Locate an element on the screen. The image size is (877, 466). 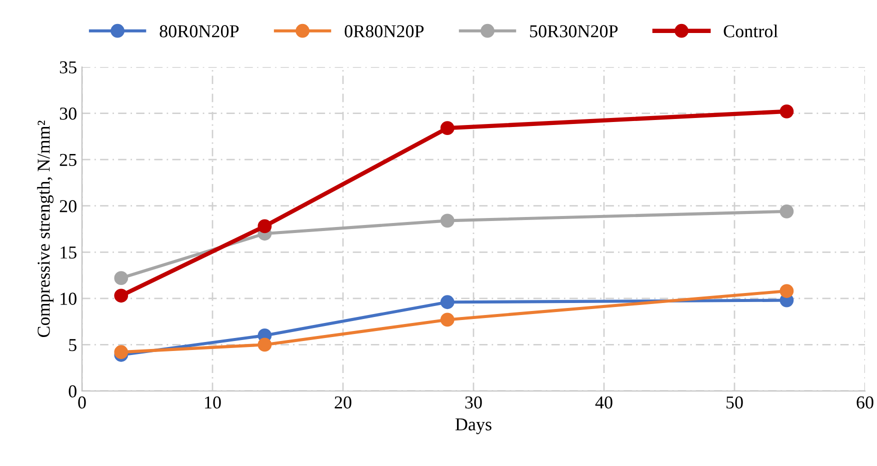
x-tick-label: 40 is located at coordinates (603, 402).